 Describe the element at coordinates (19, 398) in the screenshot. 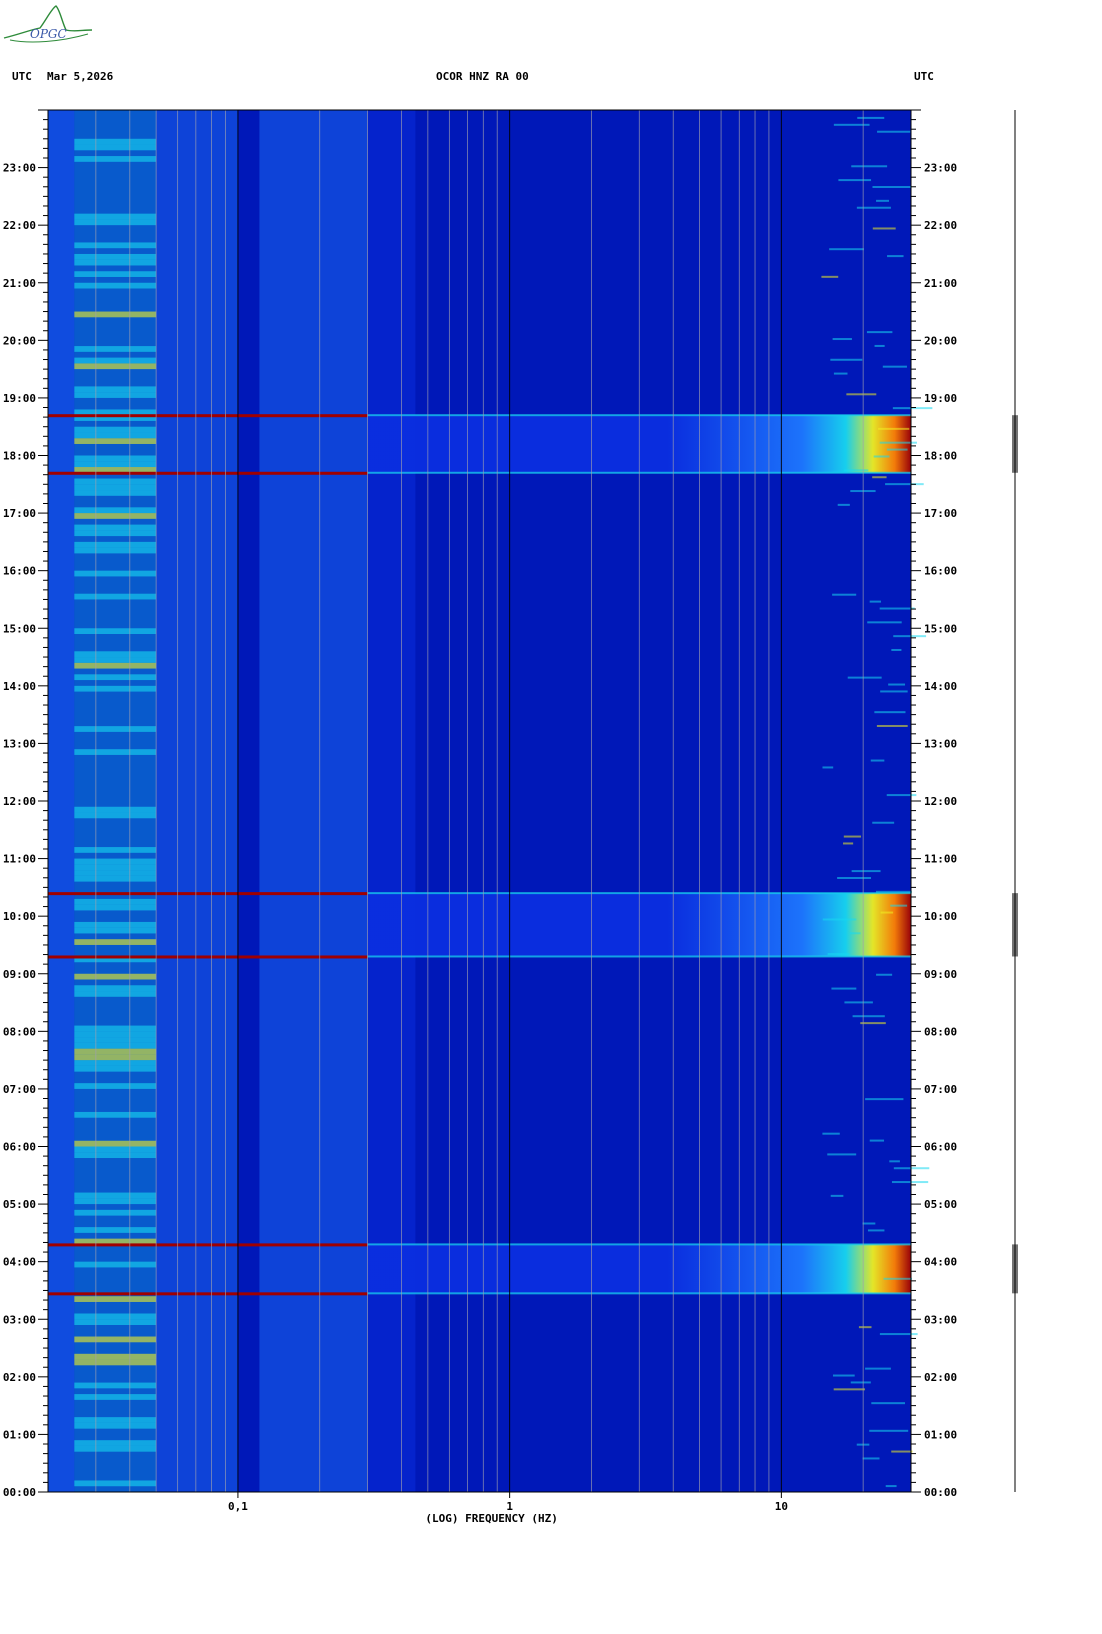

I see `y-tick-label-left: 19:00` at that location.